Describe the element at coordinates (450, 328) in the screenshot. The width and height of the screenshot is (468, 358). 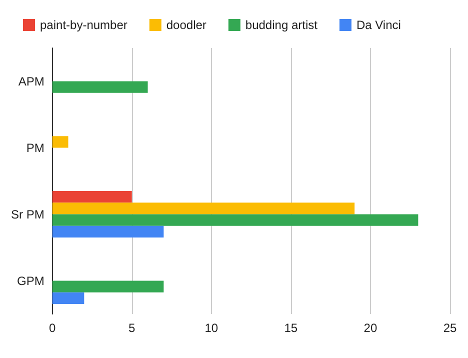
I see `x-tick-label: 25` at that location.